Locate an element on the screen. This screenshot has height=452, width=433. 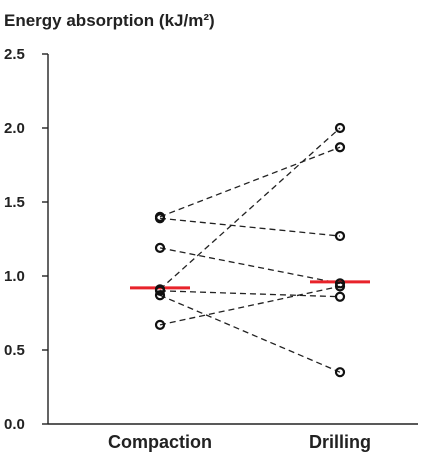
y-tick-label: 0.5 is located at coordinates (14, 350).